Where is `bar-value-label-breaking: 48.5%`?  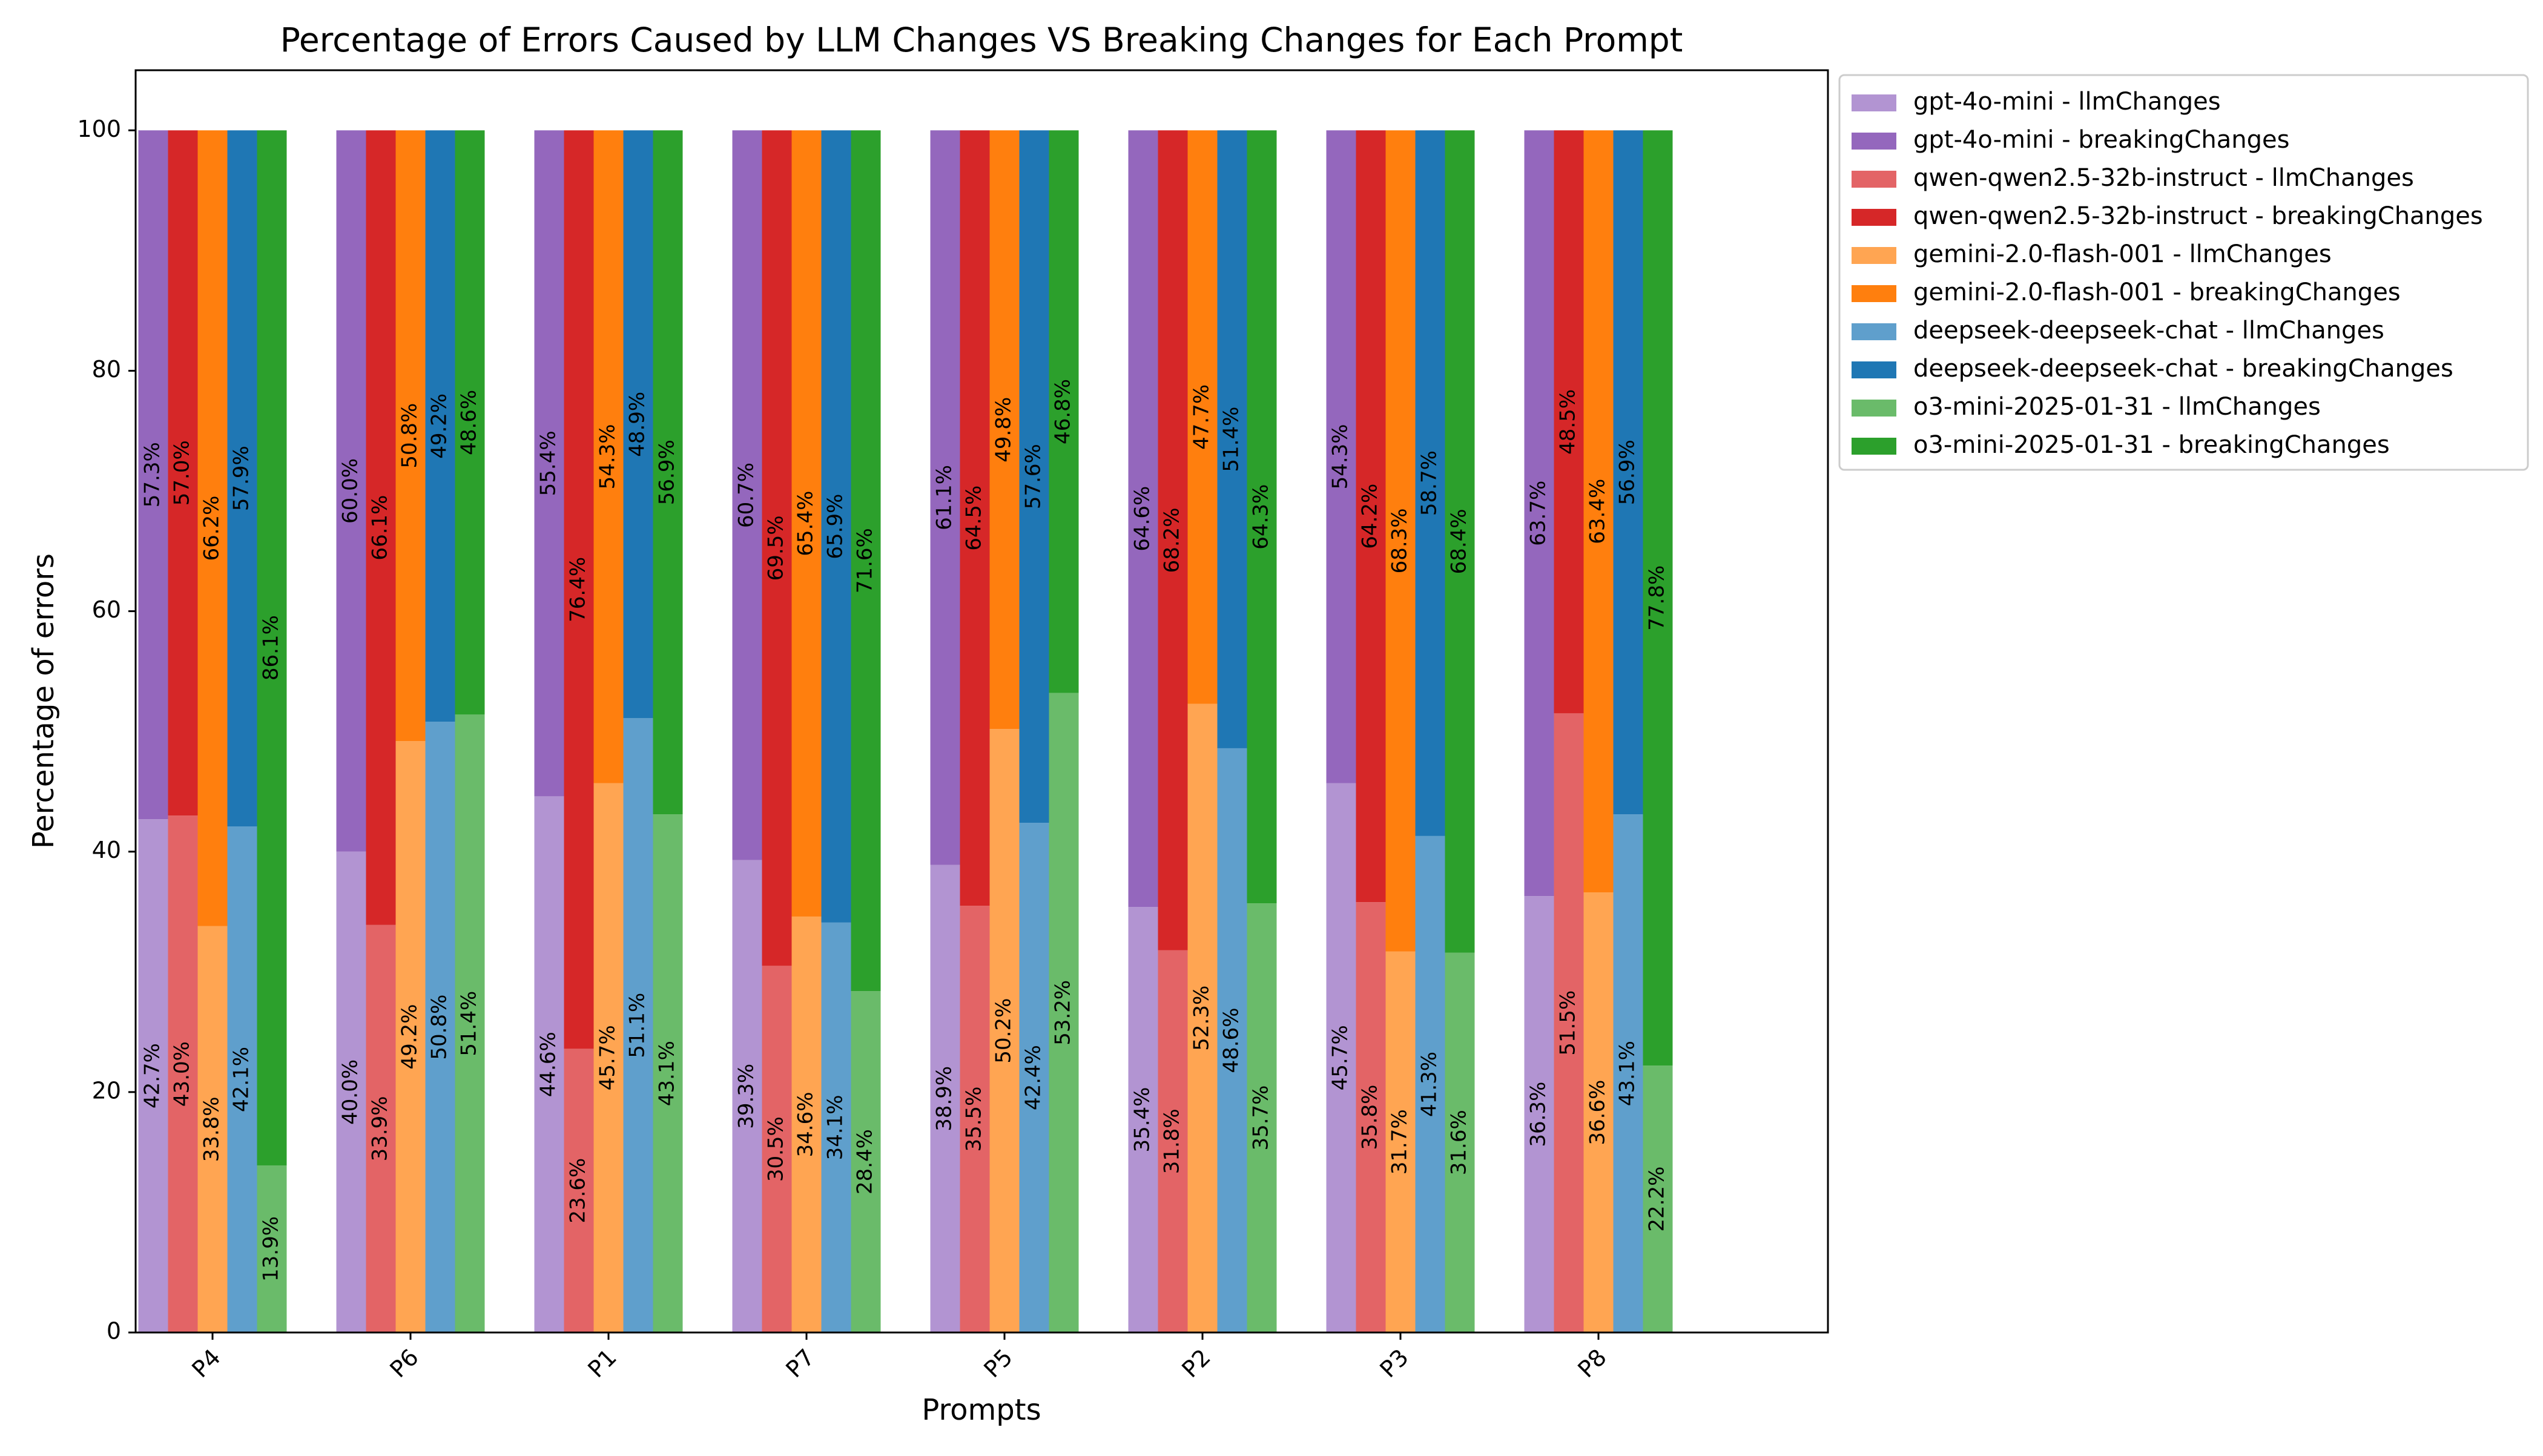 bar-value-label-breaking: 48.5% is located at coordinates (1568, 422).